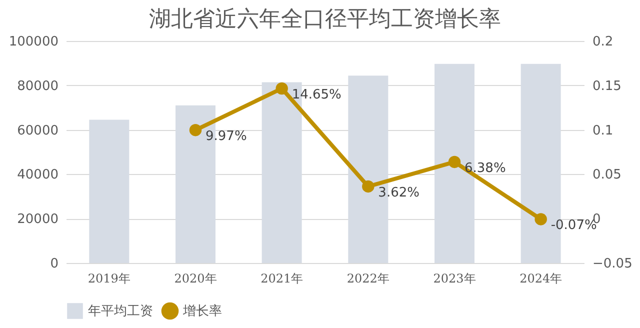  Describe the element at coordinates (282, 279) in the screenshot. I see `x-tick-label: 2021年` at that location.